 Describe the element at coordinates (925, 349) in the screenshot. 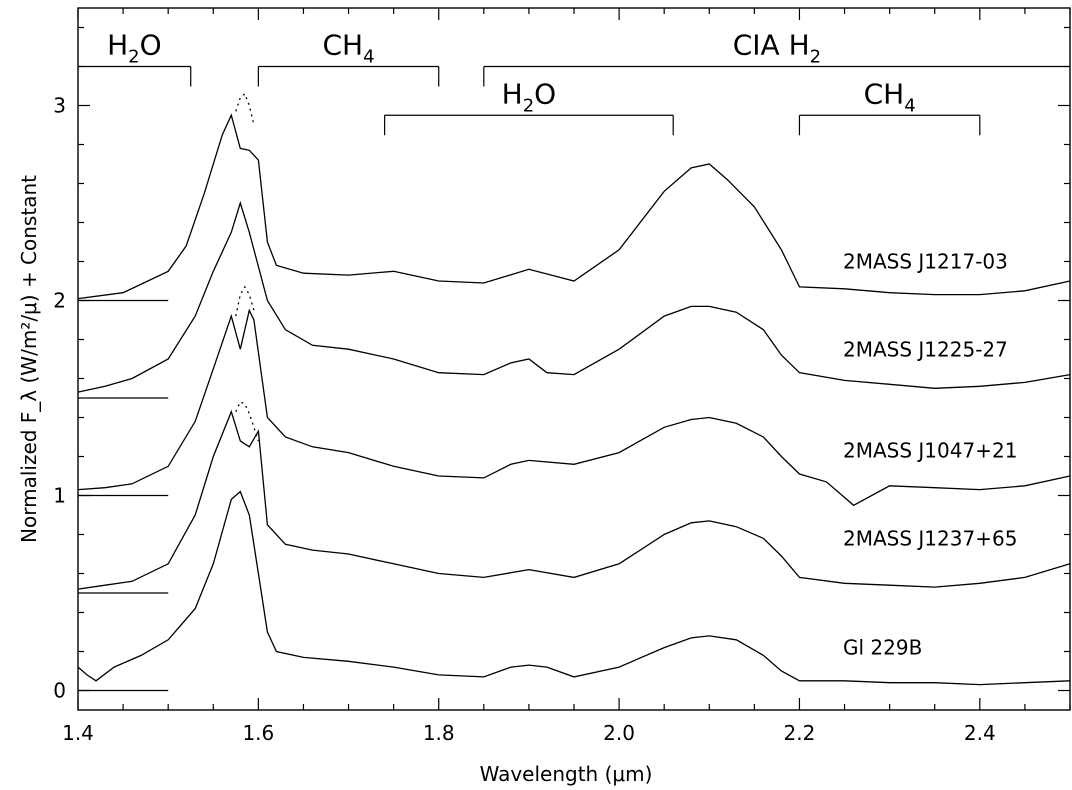

I see `series-label: 2MASS J1225-27` at that location.